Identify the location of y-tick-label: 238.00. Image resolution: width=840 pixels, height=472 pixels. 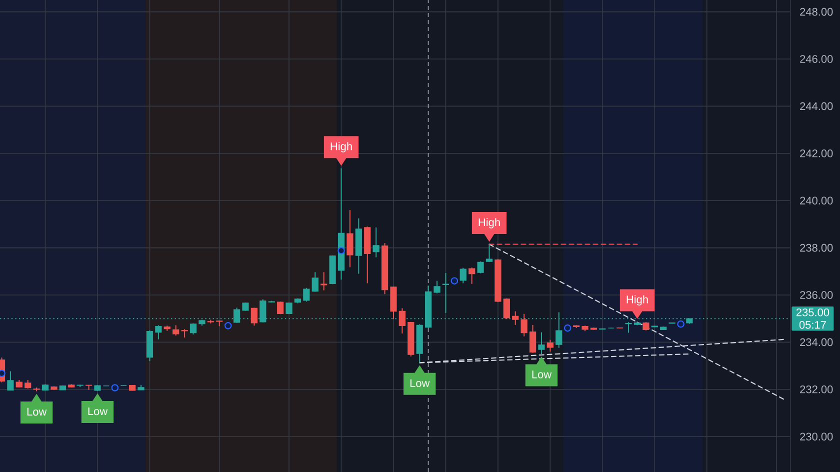
(816, 248).